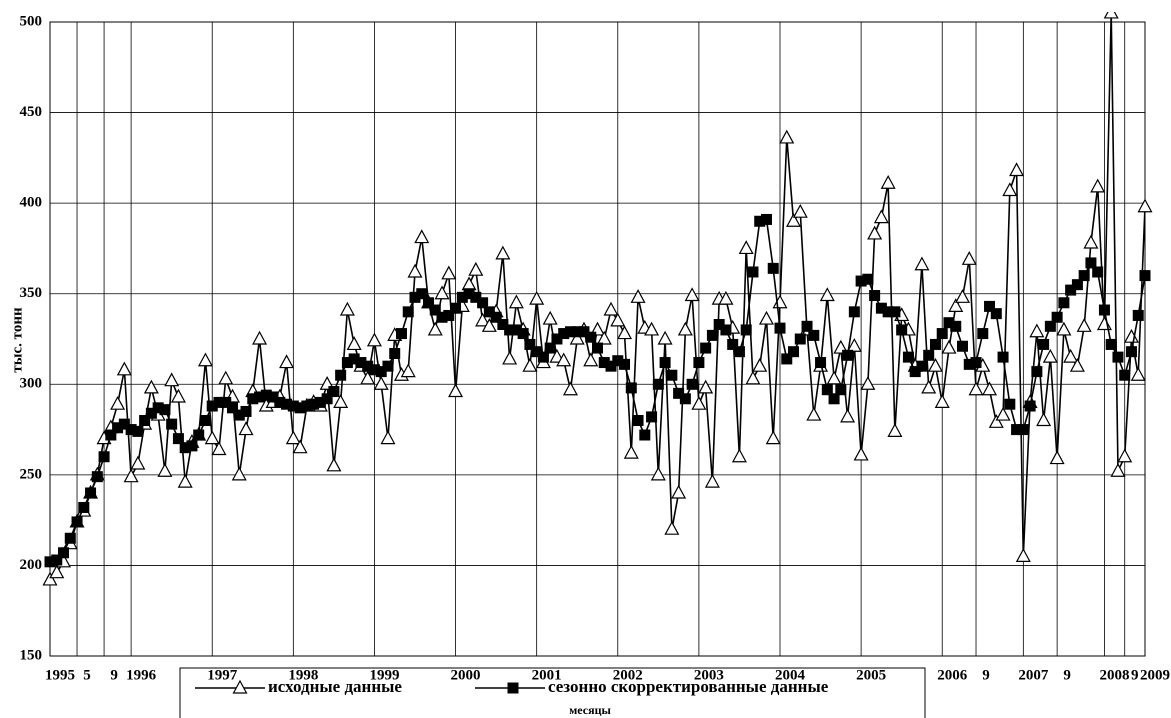 This screenshot has height=718, width=1171. What do you see at coordinates (590, 710) in the screenshot?
I see `x-axis-title: месяцы` at bounding box center [590, 710].